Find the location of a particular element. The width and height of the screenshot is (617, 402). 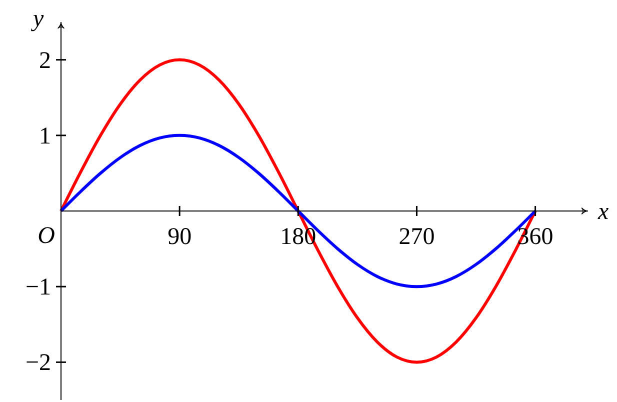

x-tick-label: 90 is located at coordinates (180, 237).